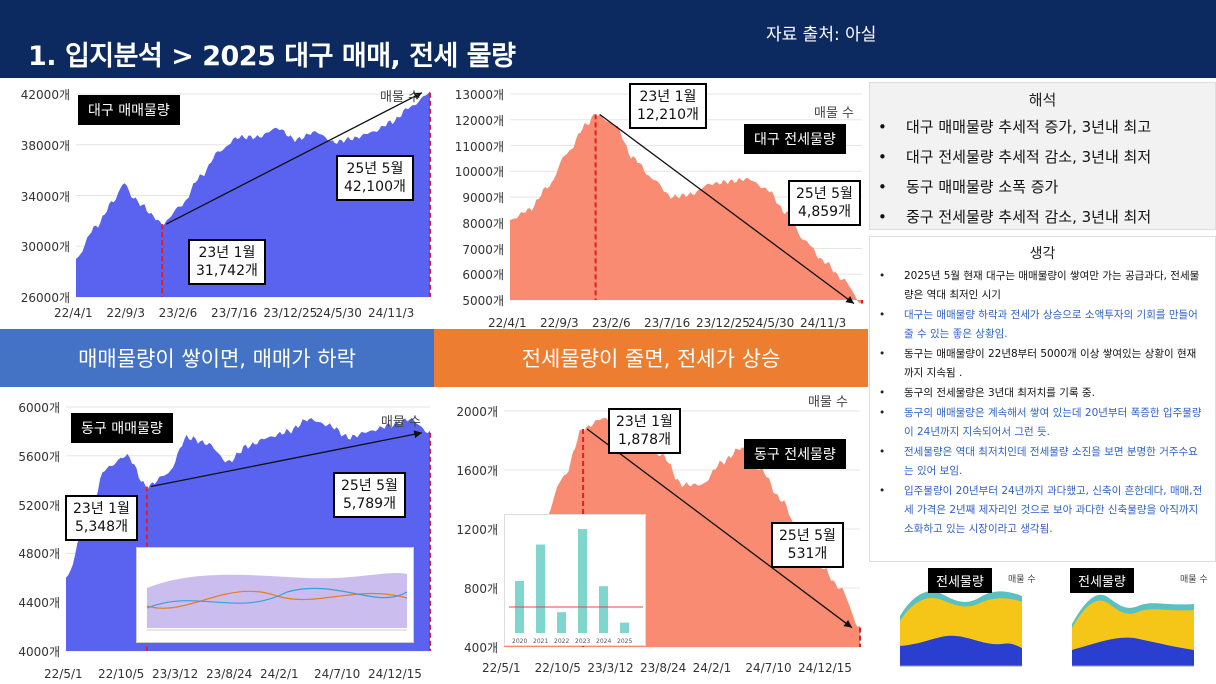 This screenshot has width=1216, height=684. Describe the element at coordinates (667, 322) in the screenshot. I see `x-tick-label: 23/7/16` at that location.